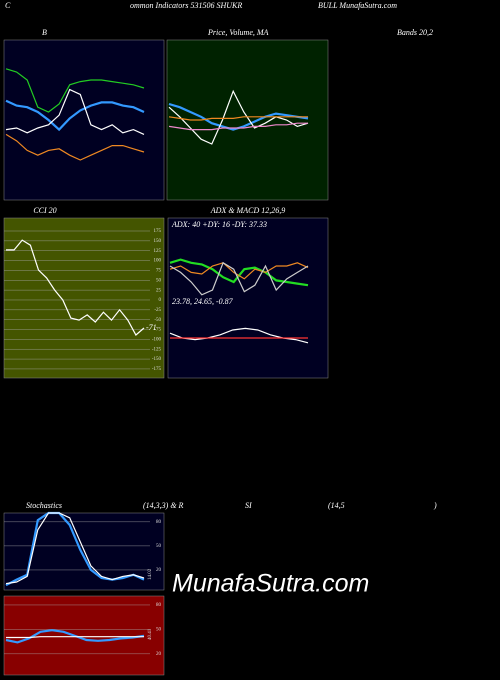 The height and width of the screenshot is (680, 500). Describe the element at coordinates (157, 349) in the screenshot. I see `y-tick-label: -125` at that location.